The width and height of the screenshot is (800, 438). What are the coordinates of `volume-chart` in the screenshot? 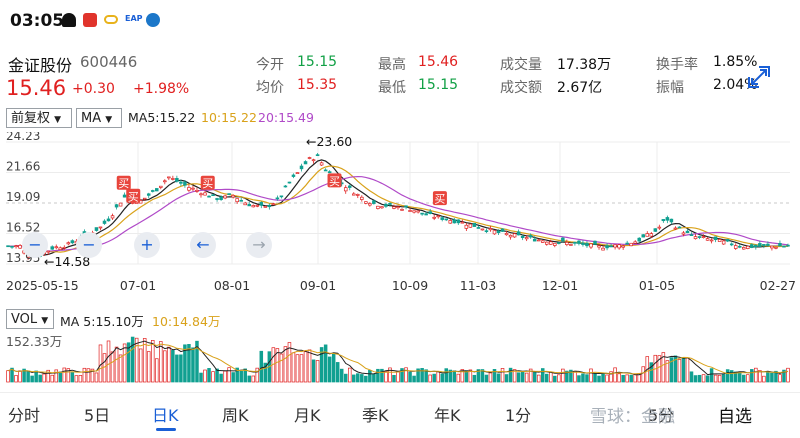 It's located at (400, 357).